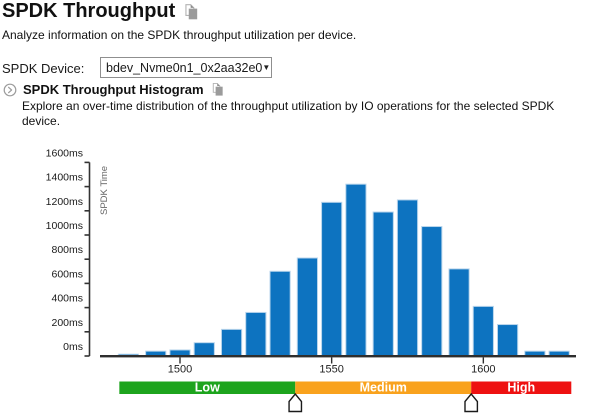 The image size is (600, 413). Describe the element at coordinates (67, 250) in the screenshot. I see `y-tick-label: 800ms` at that location.